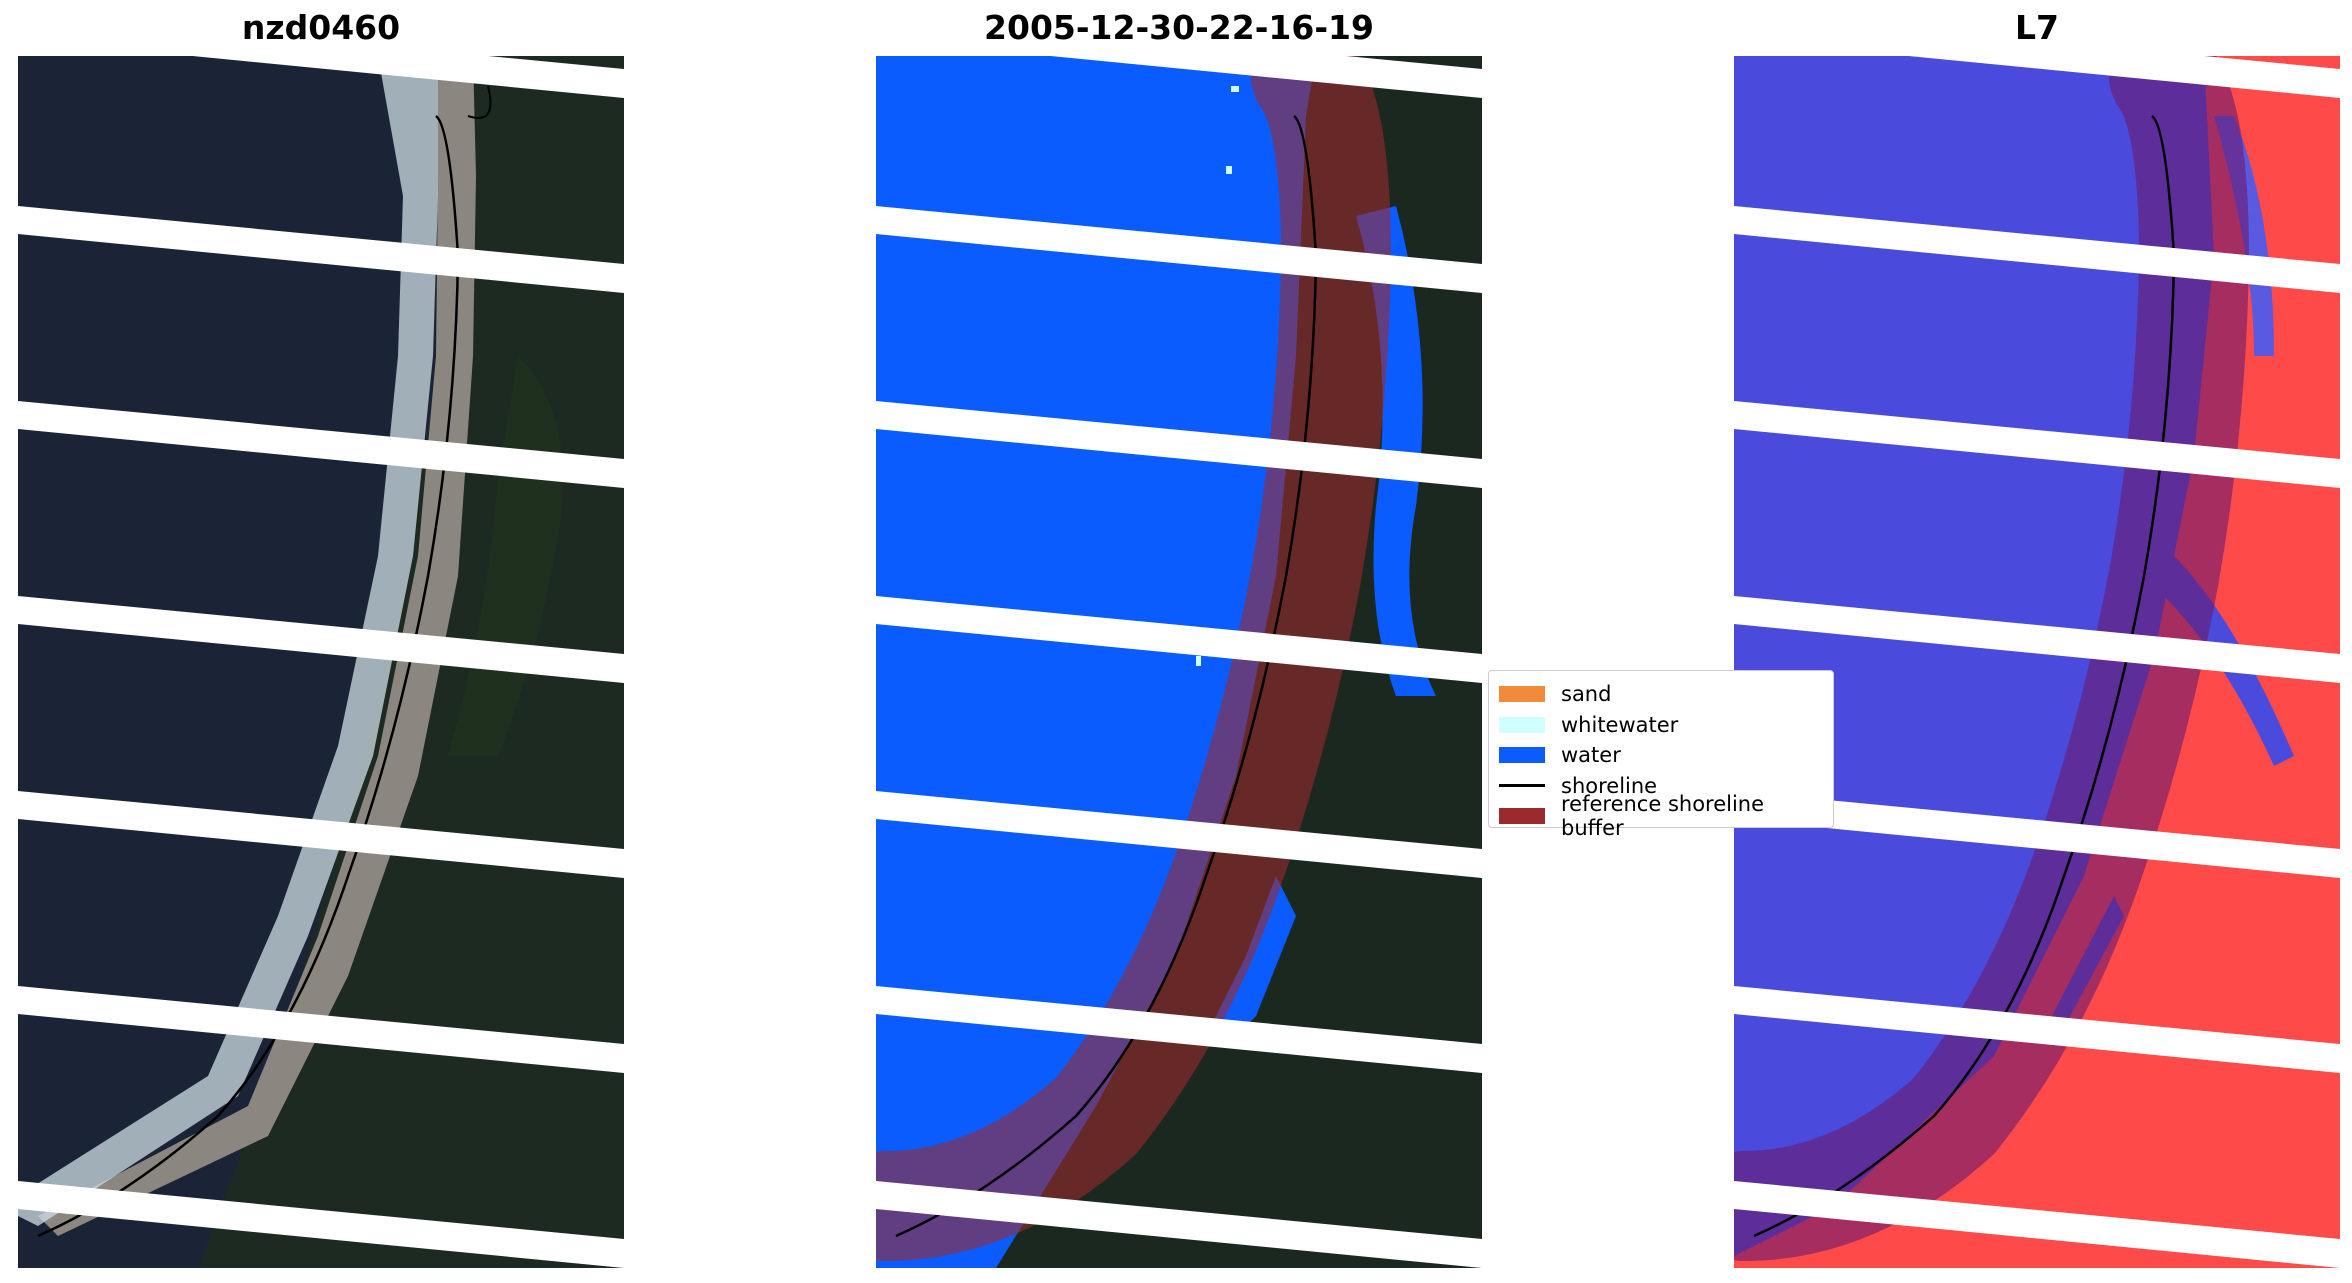 This screenshot has height=1283, width=2352. Describe the element at coordinates (2037, 27) in the screenshot. I see `panel-title-index: L7` at that location.